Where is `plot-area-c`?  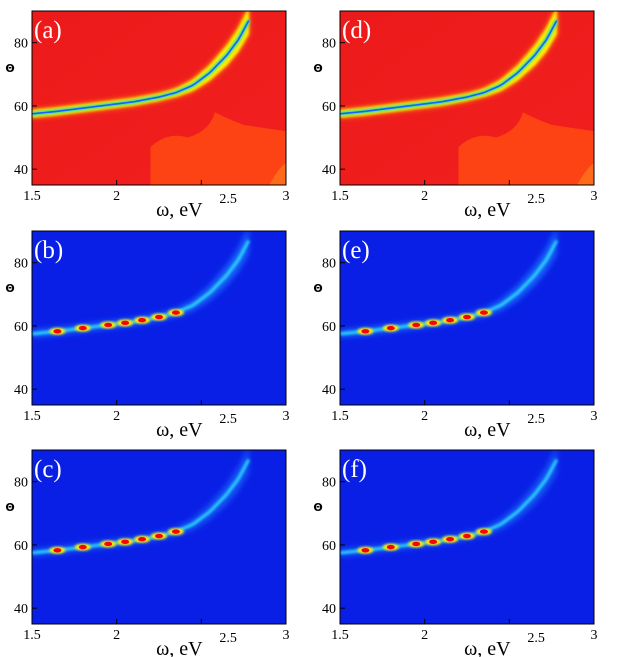 plot-area-c is located at coordinates (159, 537).